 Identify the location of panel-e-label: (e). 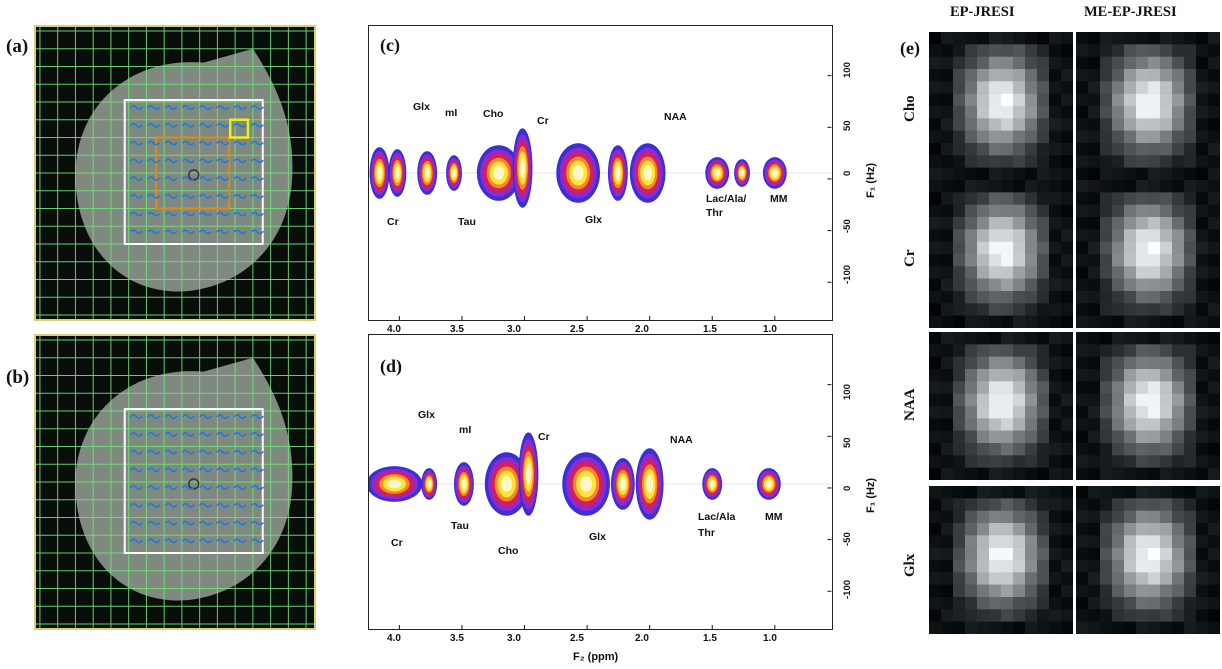
(910, 48).